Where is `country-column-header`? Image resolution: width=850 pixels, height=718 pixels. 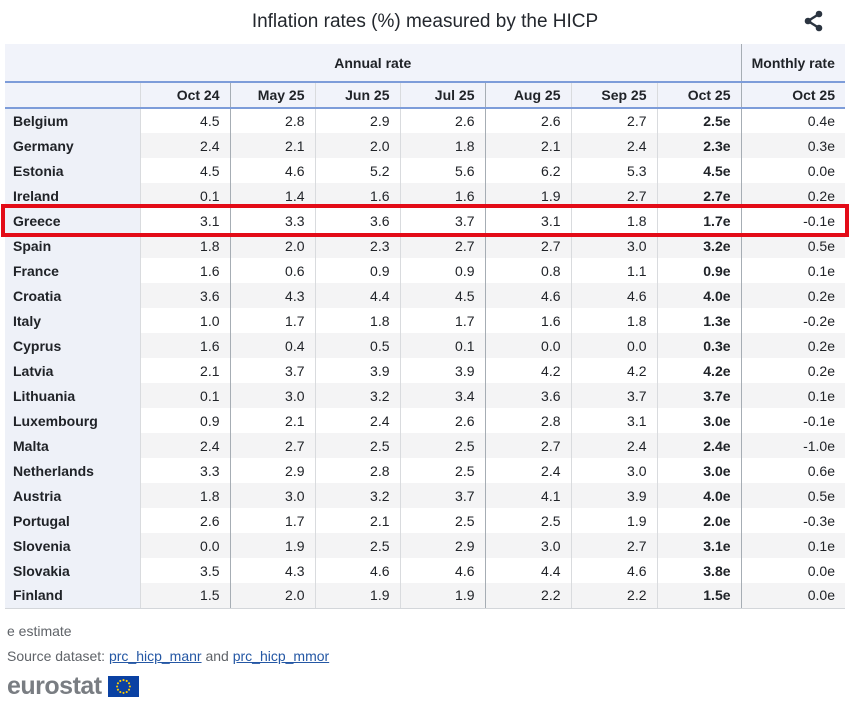 country-column-header is located at coordinates (72, 95).